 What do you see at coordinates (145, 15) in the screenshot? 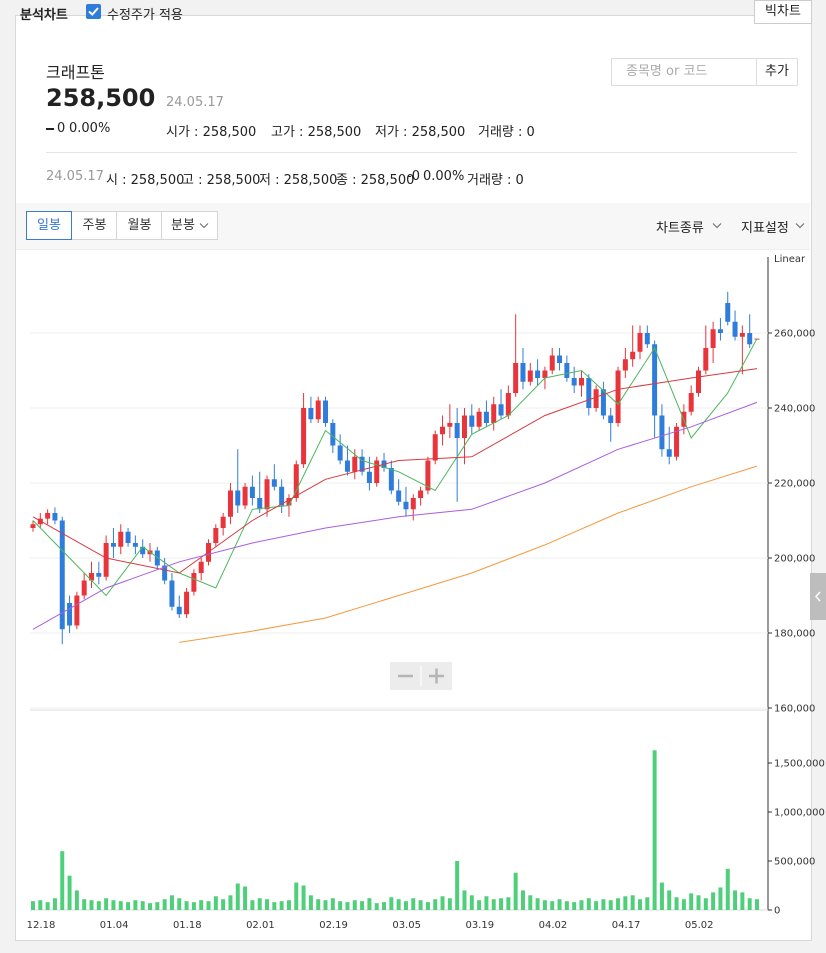
I see `checkbox-label: 수정주가 적용` at bounding box center [145, 15].